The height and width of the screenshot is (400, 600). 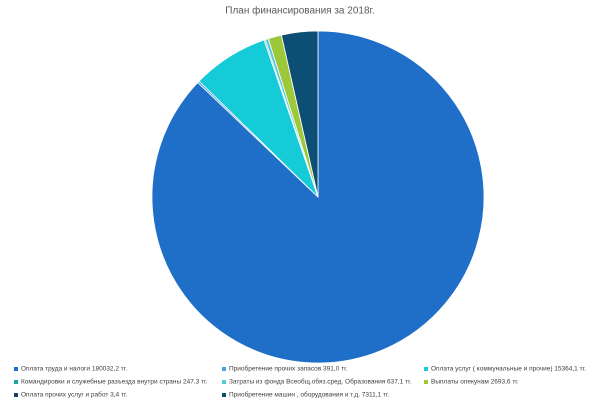 I want to click on legend-label: Приобретение прочих запасов 391,0 тг., so click(x=288, y=369).